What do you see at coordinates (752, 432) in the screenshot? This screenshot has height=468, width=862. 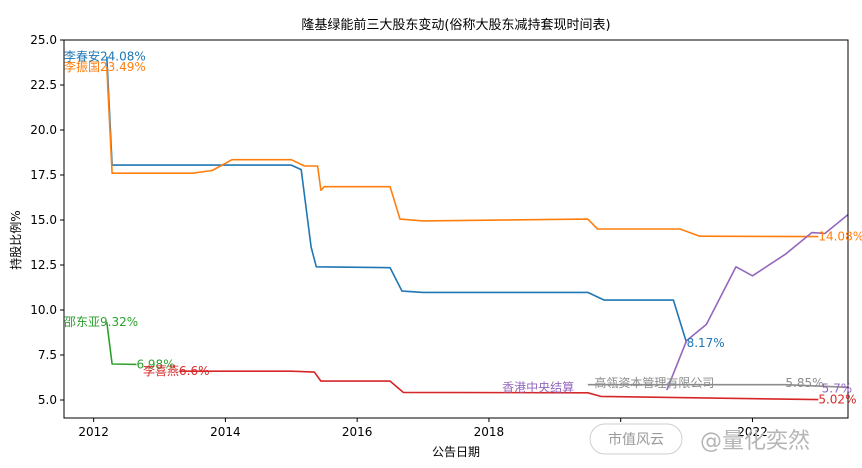 I see `x-tick-label: 2022` at bounding box center [752, 432].